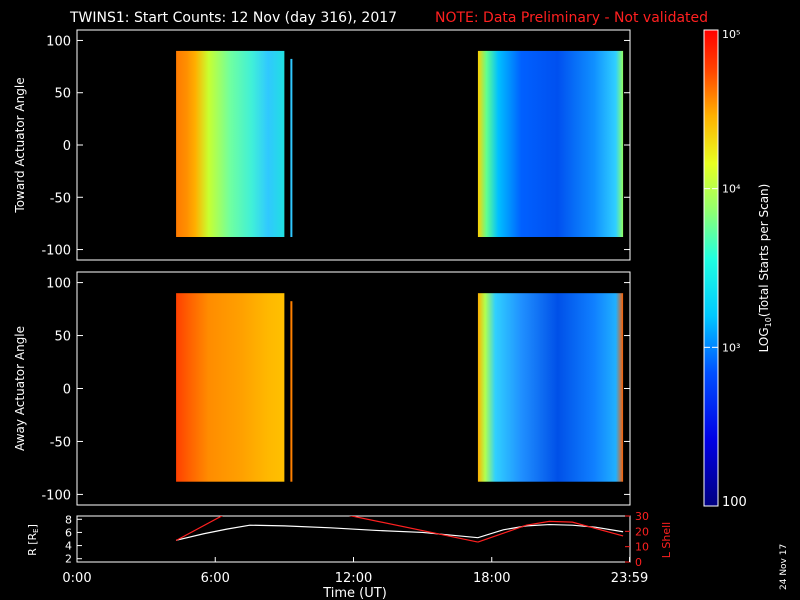  What do you see at coordinates (734, 502) in the screenshot?
I see `colorbar-tick-label: 100` at bounding box center [734, 502].